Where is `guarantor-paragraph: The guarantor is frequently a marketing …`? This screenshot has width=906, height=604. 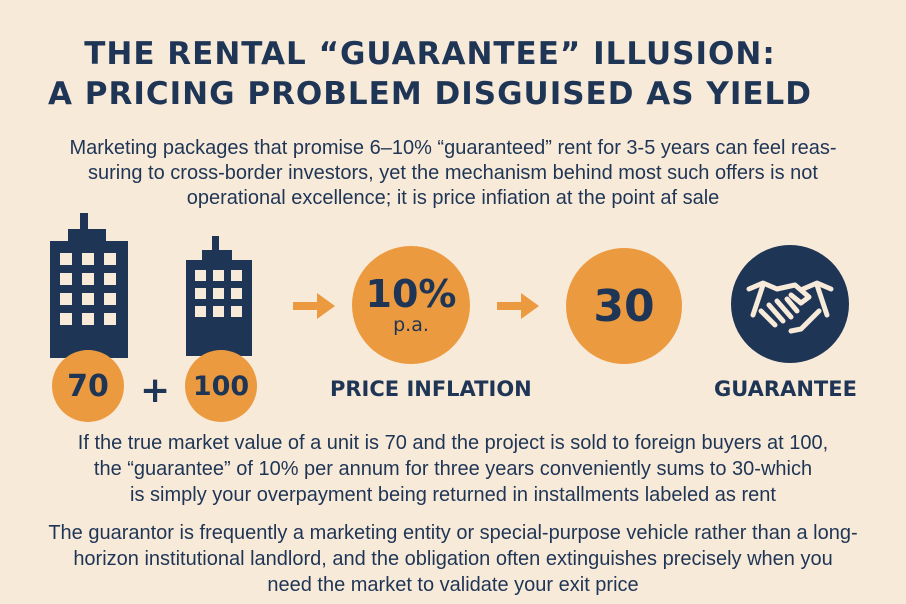
guarantor-paragraph: The guarantor is frequently a marketing … is located at coordinates (453, 559).